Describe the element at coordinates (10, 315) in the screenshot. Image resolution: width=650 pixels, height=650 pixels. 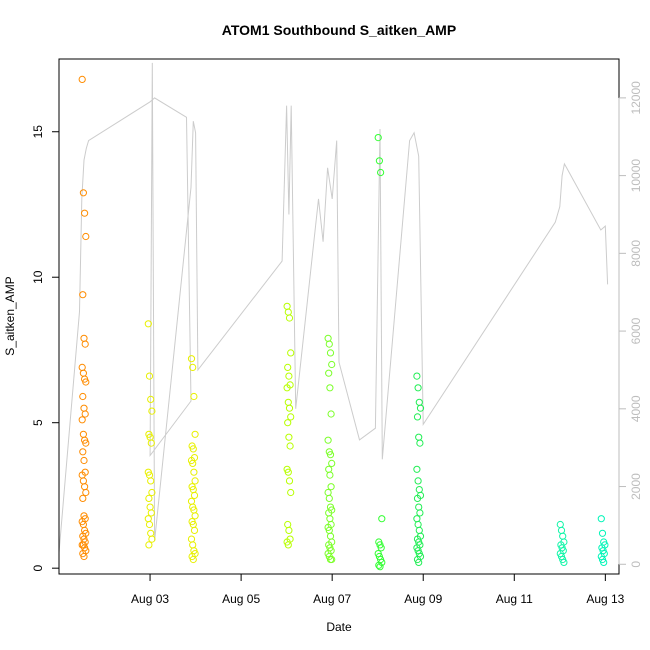
I see `y-axis-label: S_aitken_AMP` at that location.